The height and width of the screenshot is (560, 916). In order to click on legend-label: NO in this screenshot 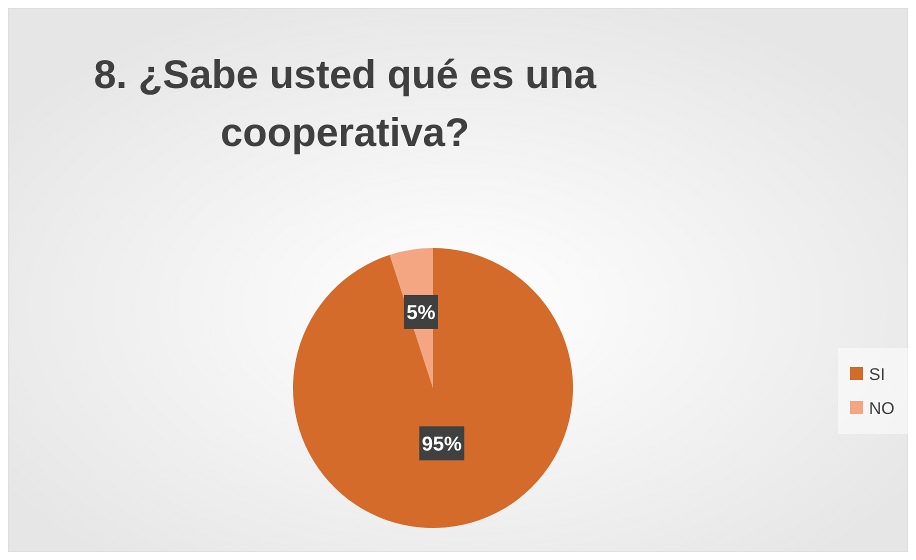, I will do `click(881, 408)`.